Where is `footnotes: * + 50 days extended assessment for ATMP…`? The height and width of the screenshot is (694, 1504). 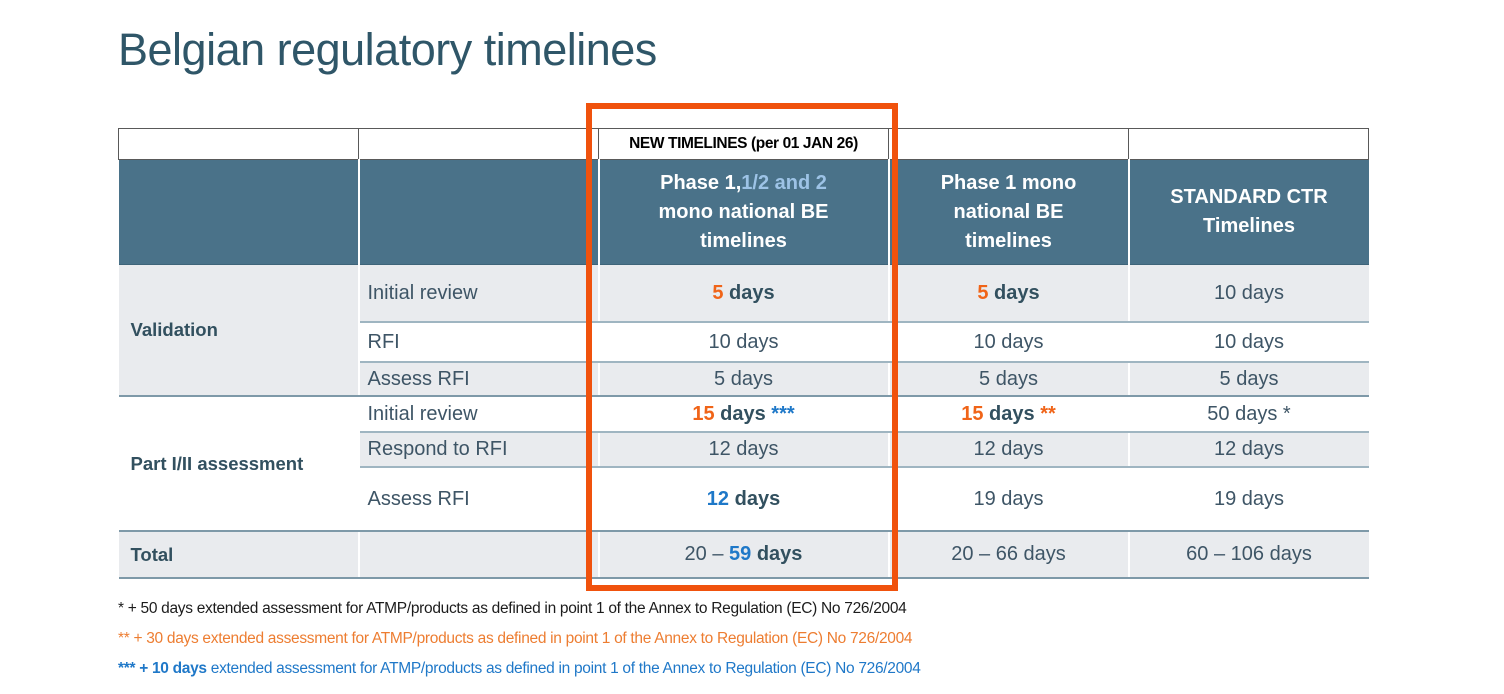
footnotes: * + 50 days extended assessment for ATMP… is located at coordinates (519, 645).